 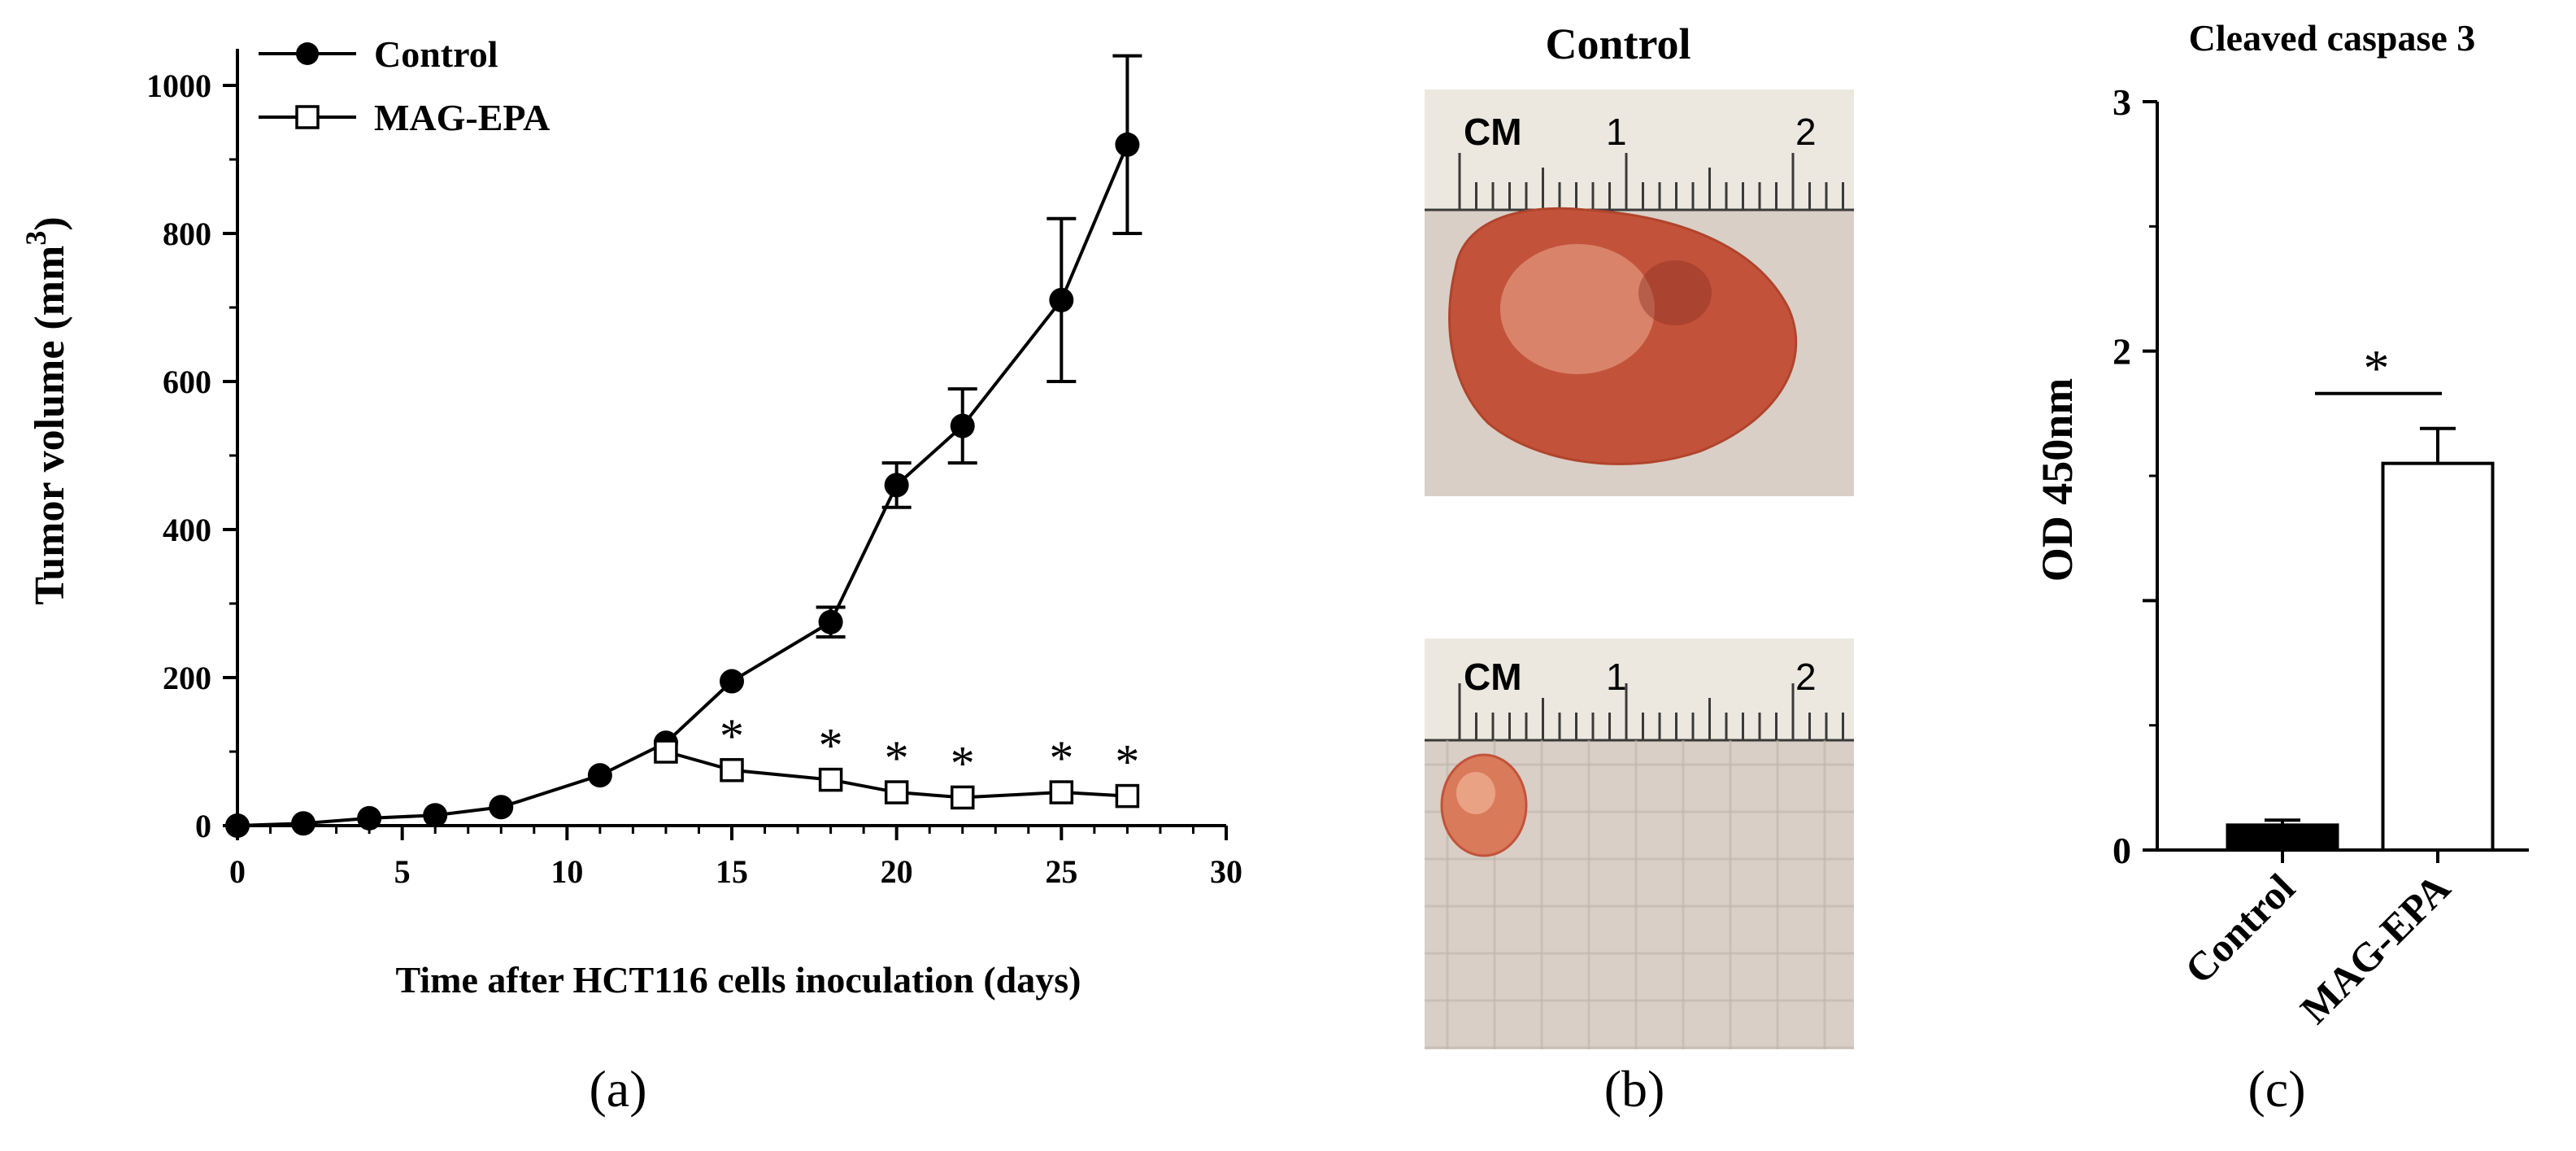 I want to click on tumor-highlight, so click(x=1578, y=309).